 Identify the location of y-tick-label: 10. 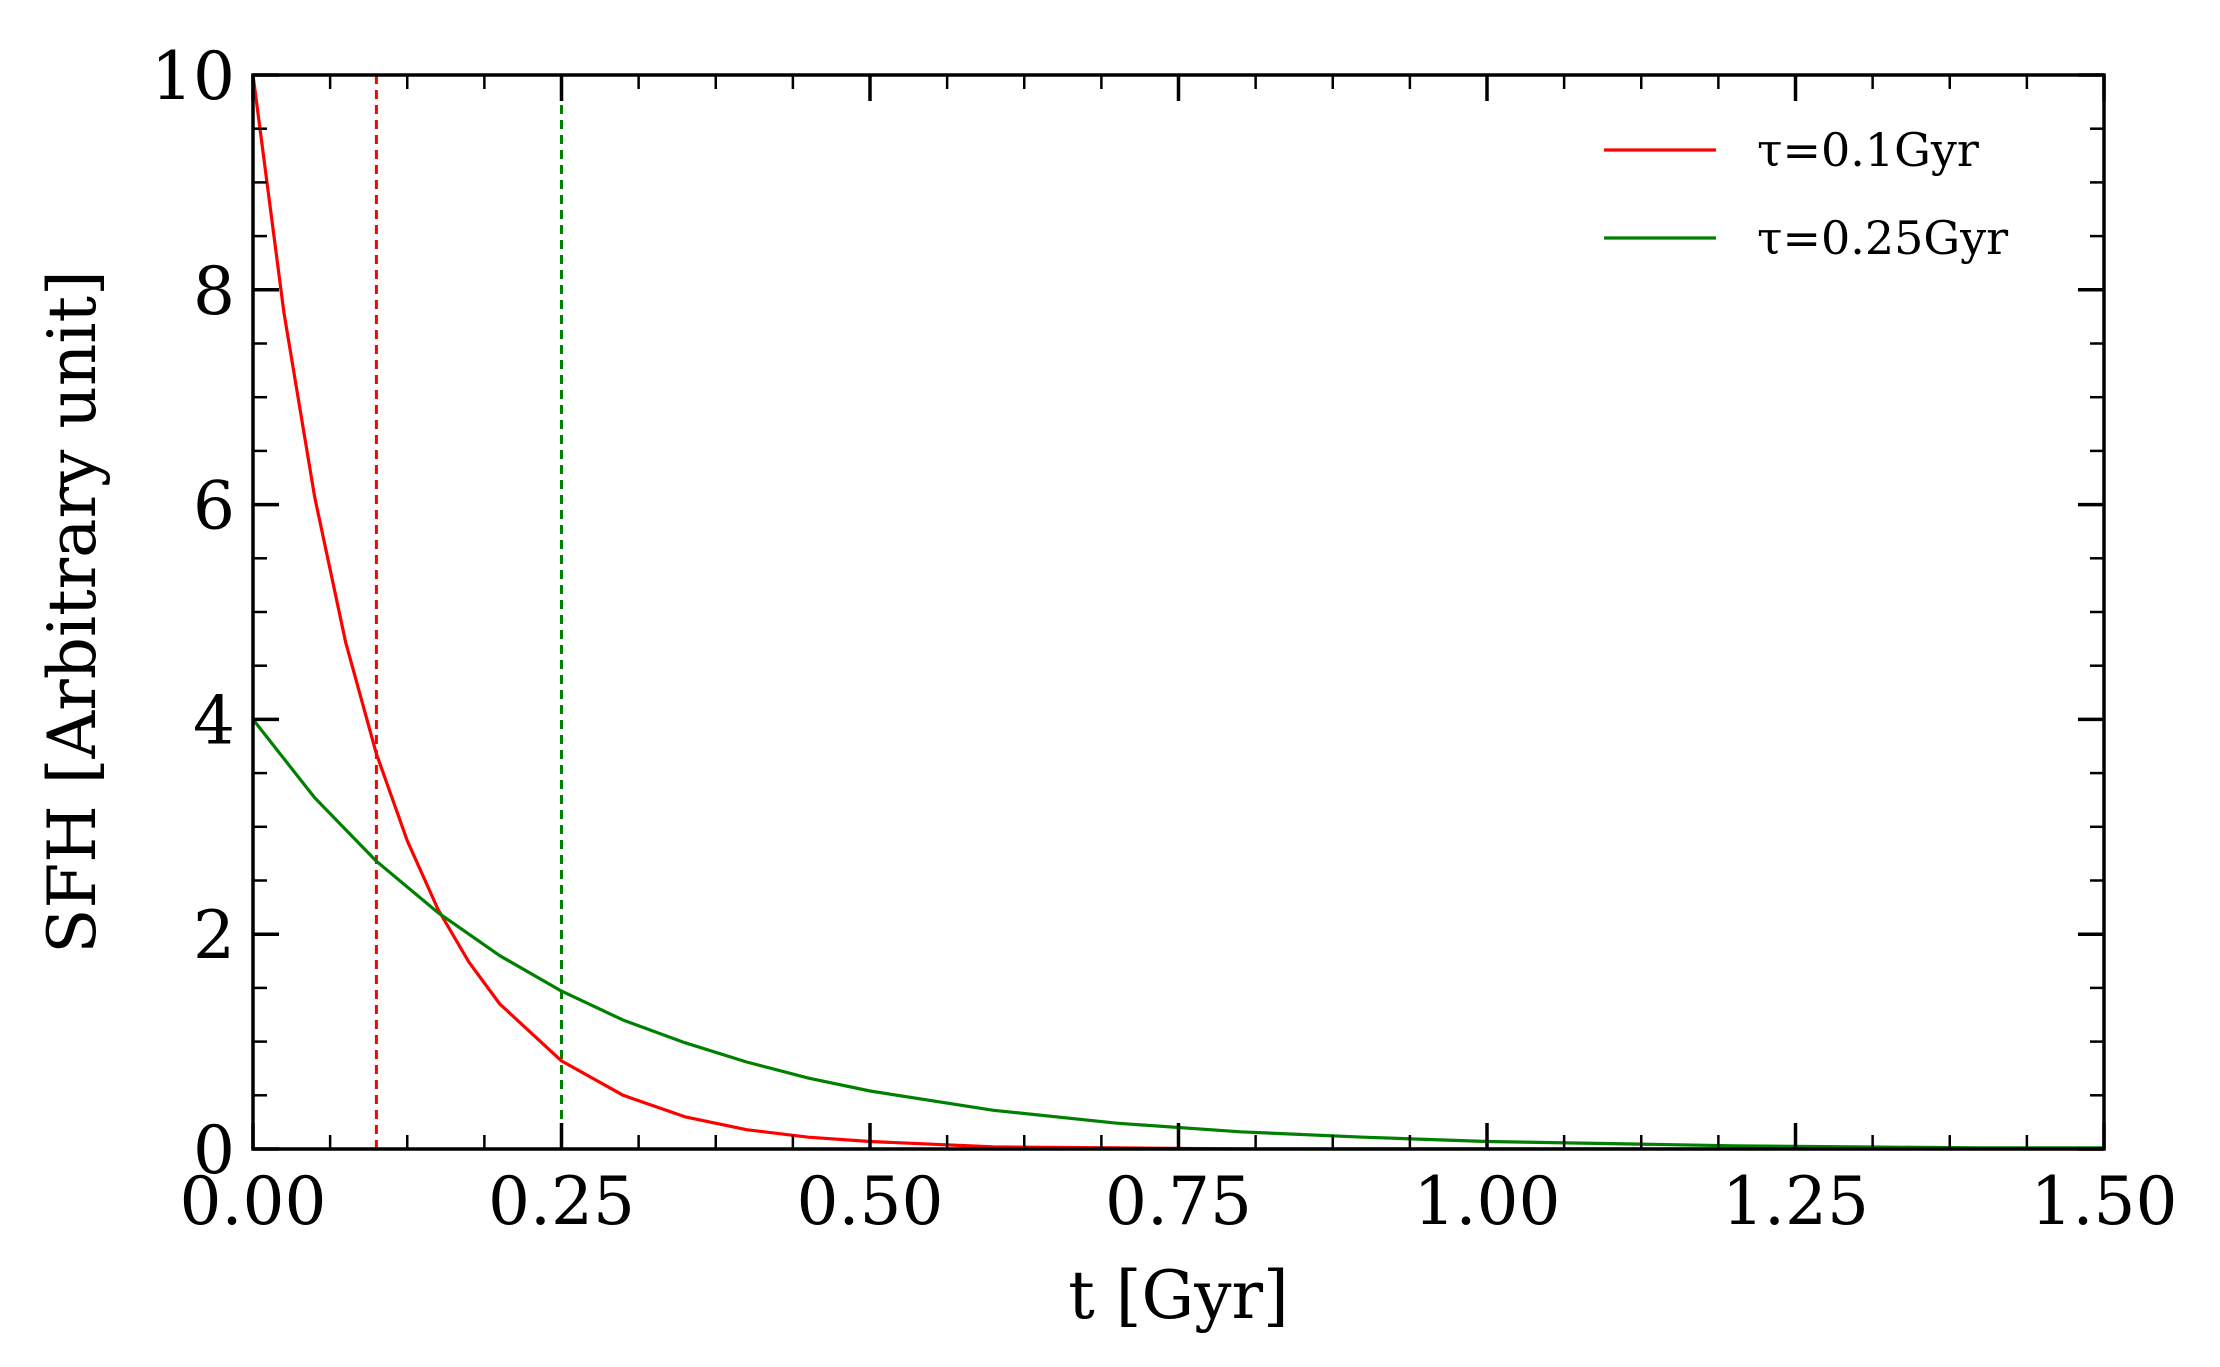
(193, 76).